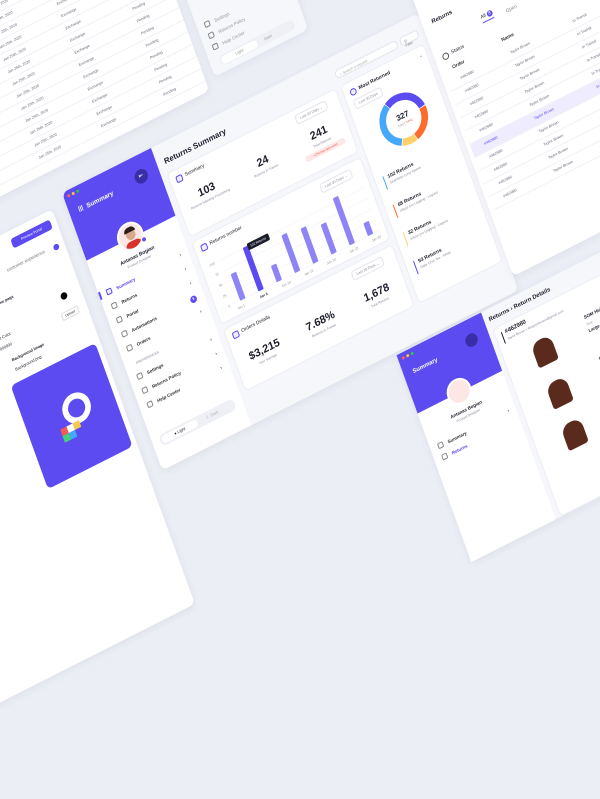 The width and height of the screenshot is (600, 799). Describe the element at coordinates (124, 334) in the screenshot. I see `automations-icon` at that location.